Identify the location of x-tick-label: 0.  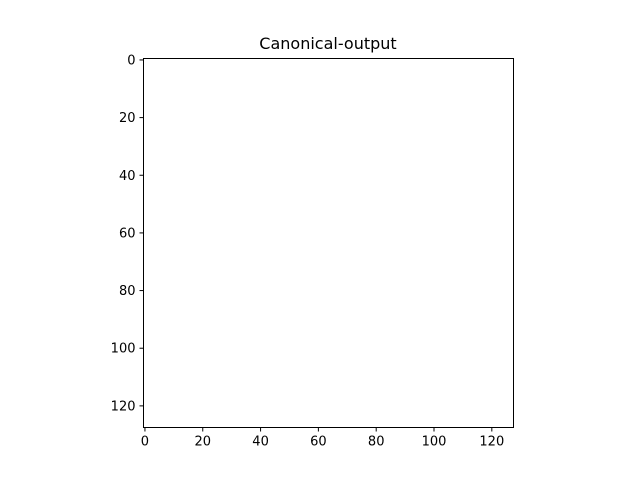
(145, 442).